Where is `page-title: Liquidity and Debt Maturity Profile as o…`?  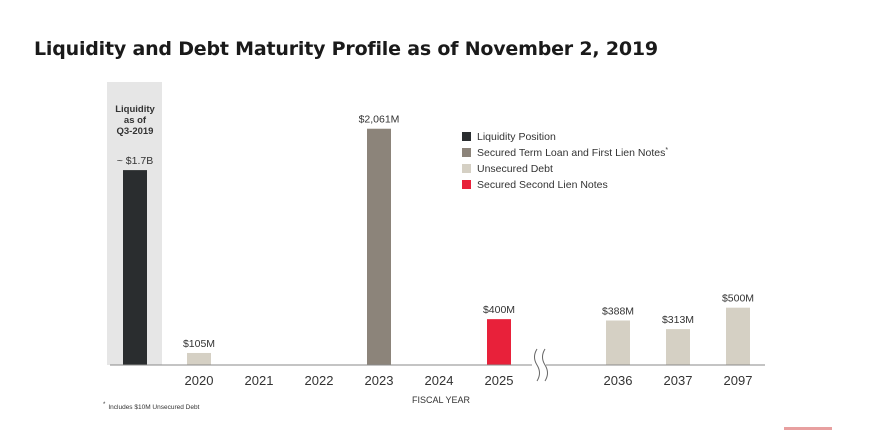
page-title: Liquidity and Debt Maturity Profile as o… is located at coordinates (346, 49).